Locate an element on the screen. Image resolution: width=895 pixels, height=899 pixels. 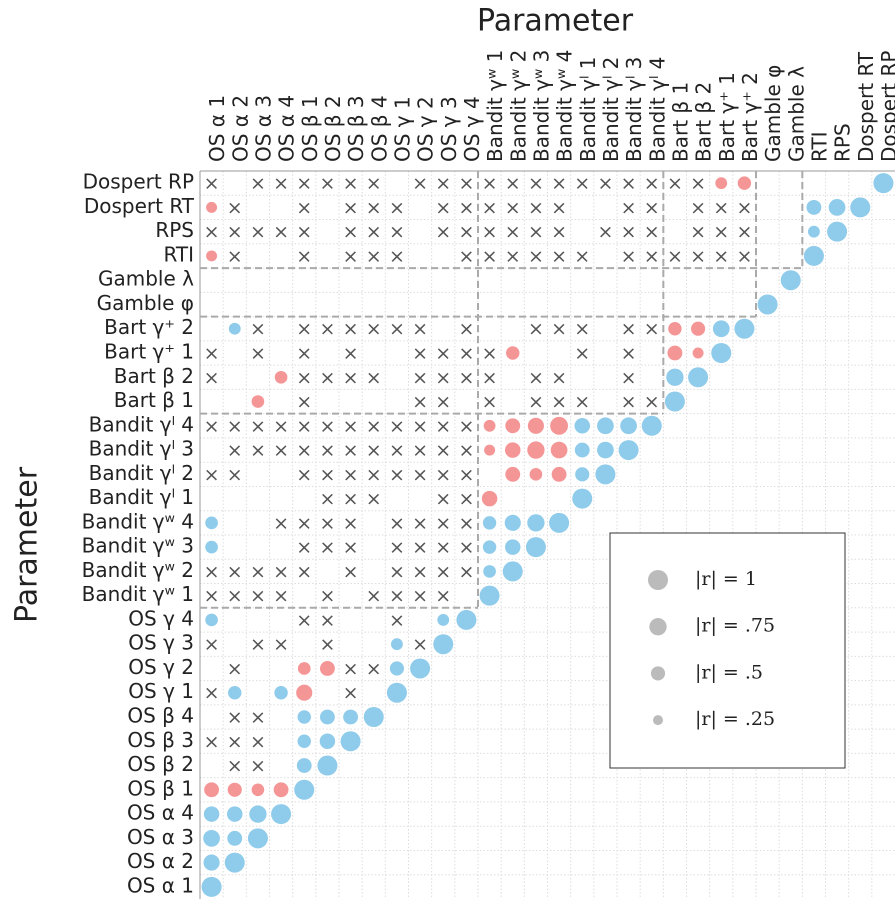
y-tick-label: OS γ 4 is located at coordinates (161, 618).